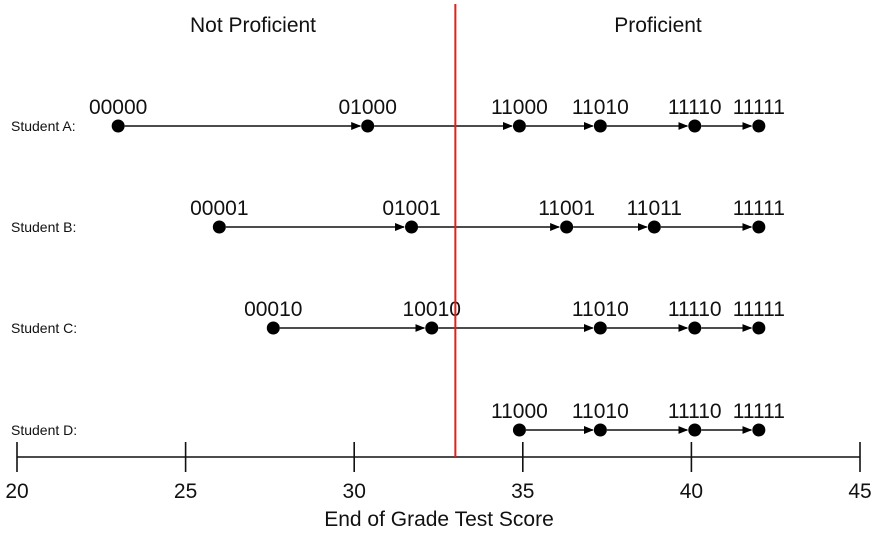 This screenshot has width=878, height=534. I want to click on response-pattern-label: 11001, so click(566, 208).